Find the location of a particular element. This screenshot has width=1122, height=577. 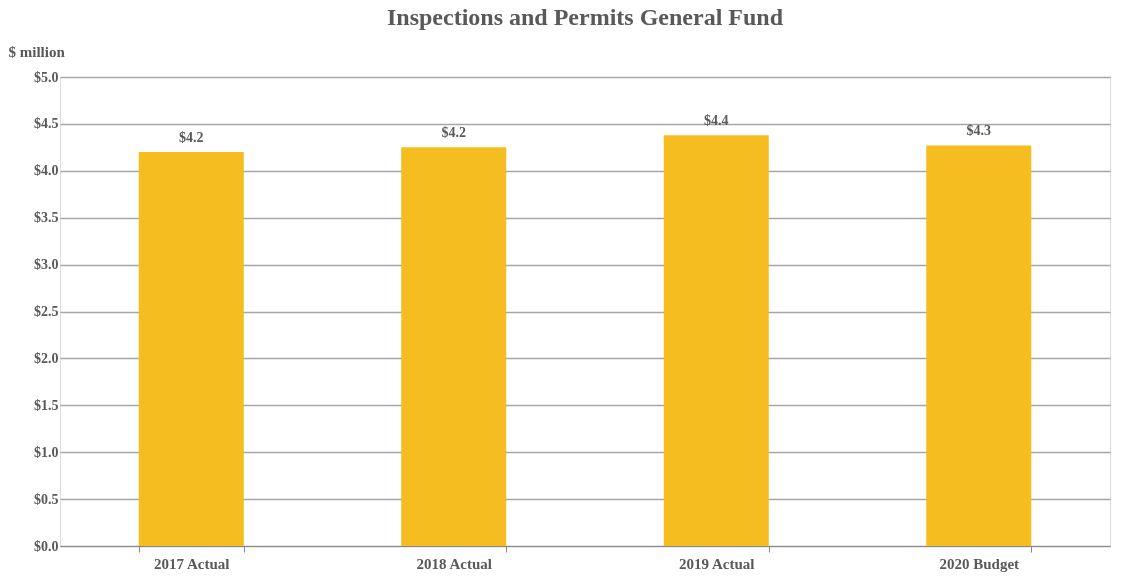

y-tick-label: $2.0 is located at coordinates (46, 358).